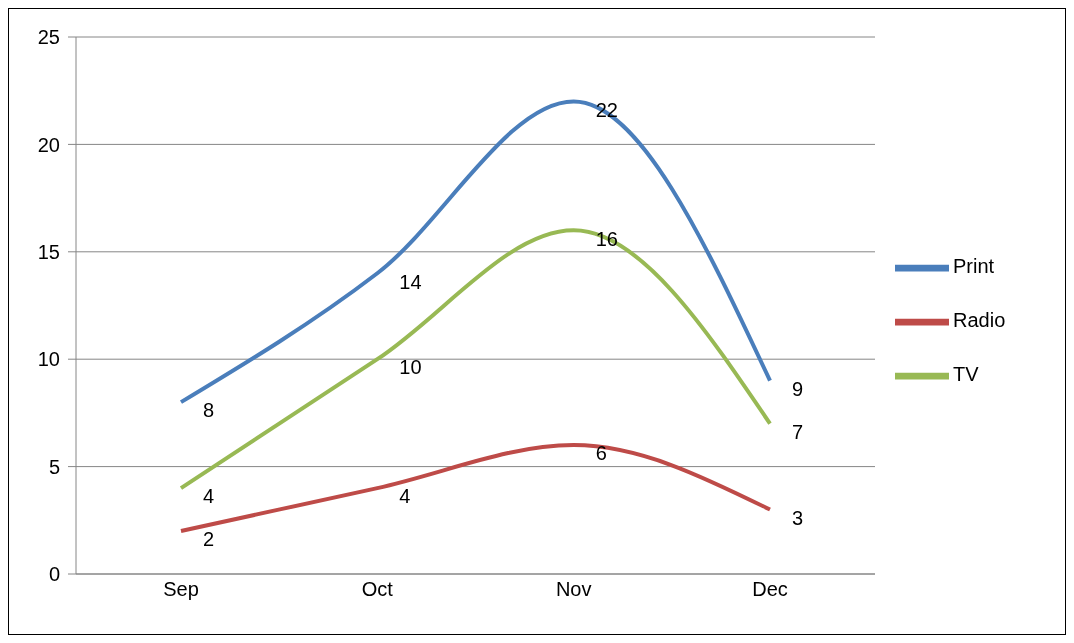 The width and height of the screenshot is (1074, 643). I want to click on data-label: 9, so click(798, 388).